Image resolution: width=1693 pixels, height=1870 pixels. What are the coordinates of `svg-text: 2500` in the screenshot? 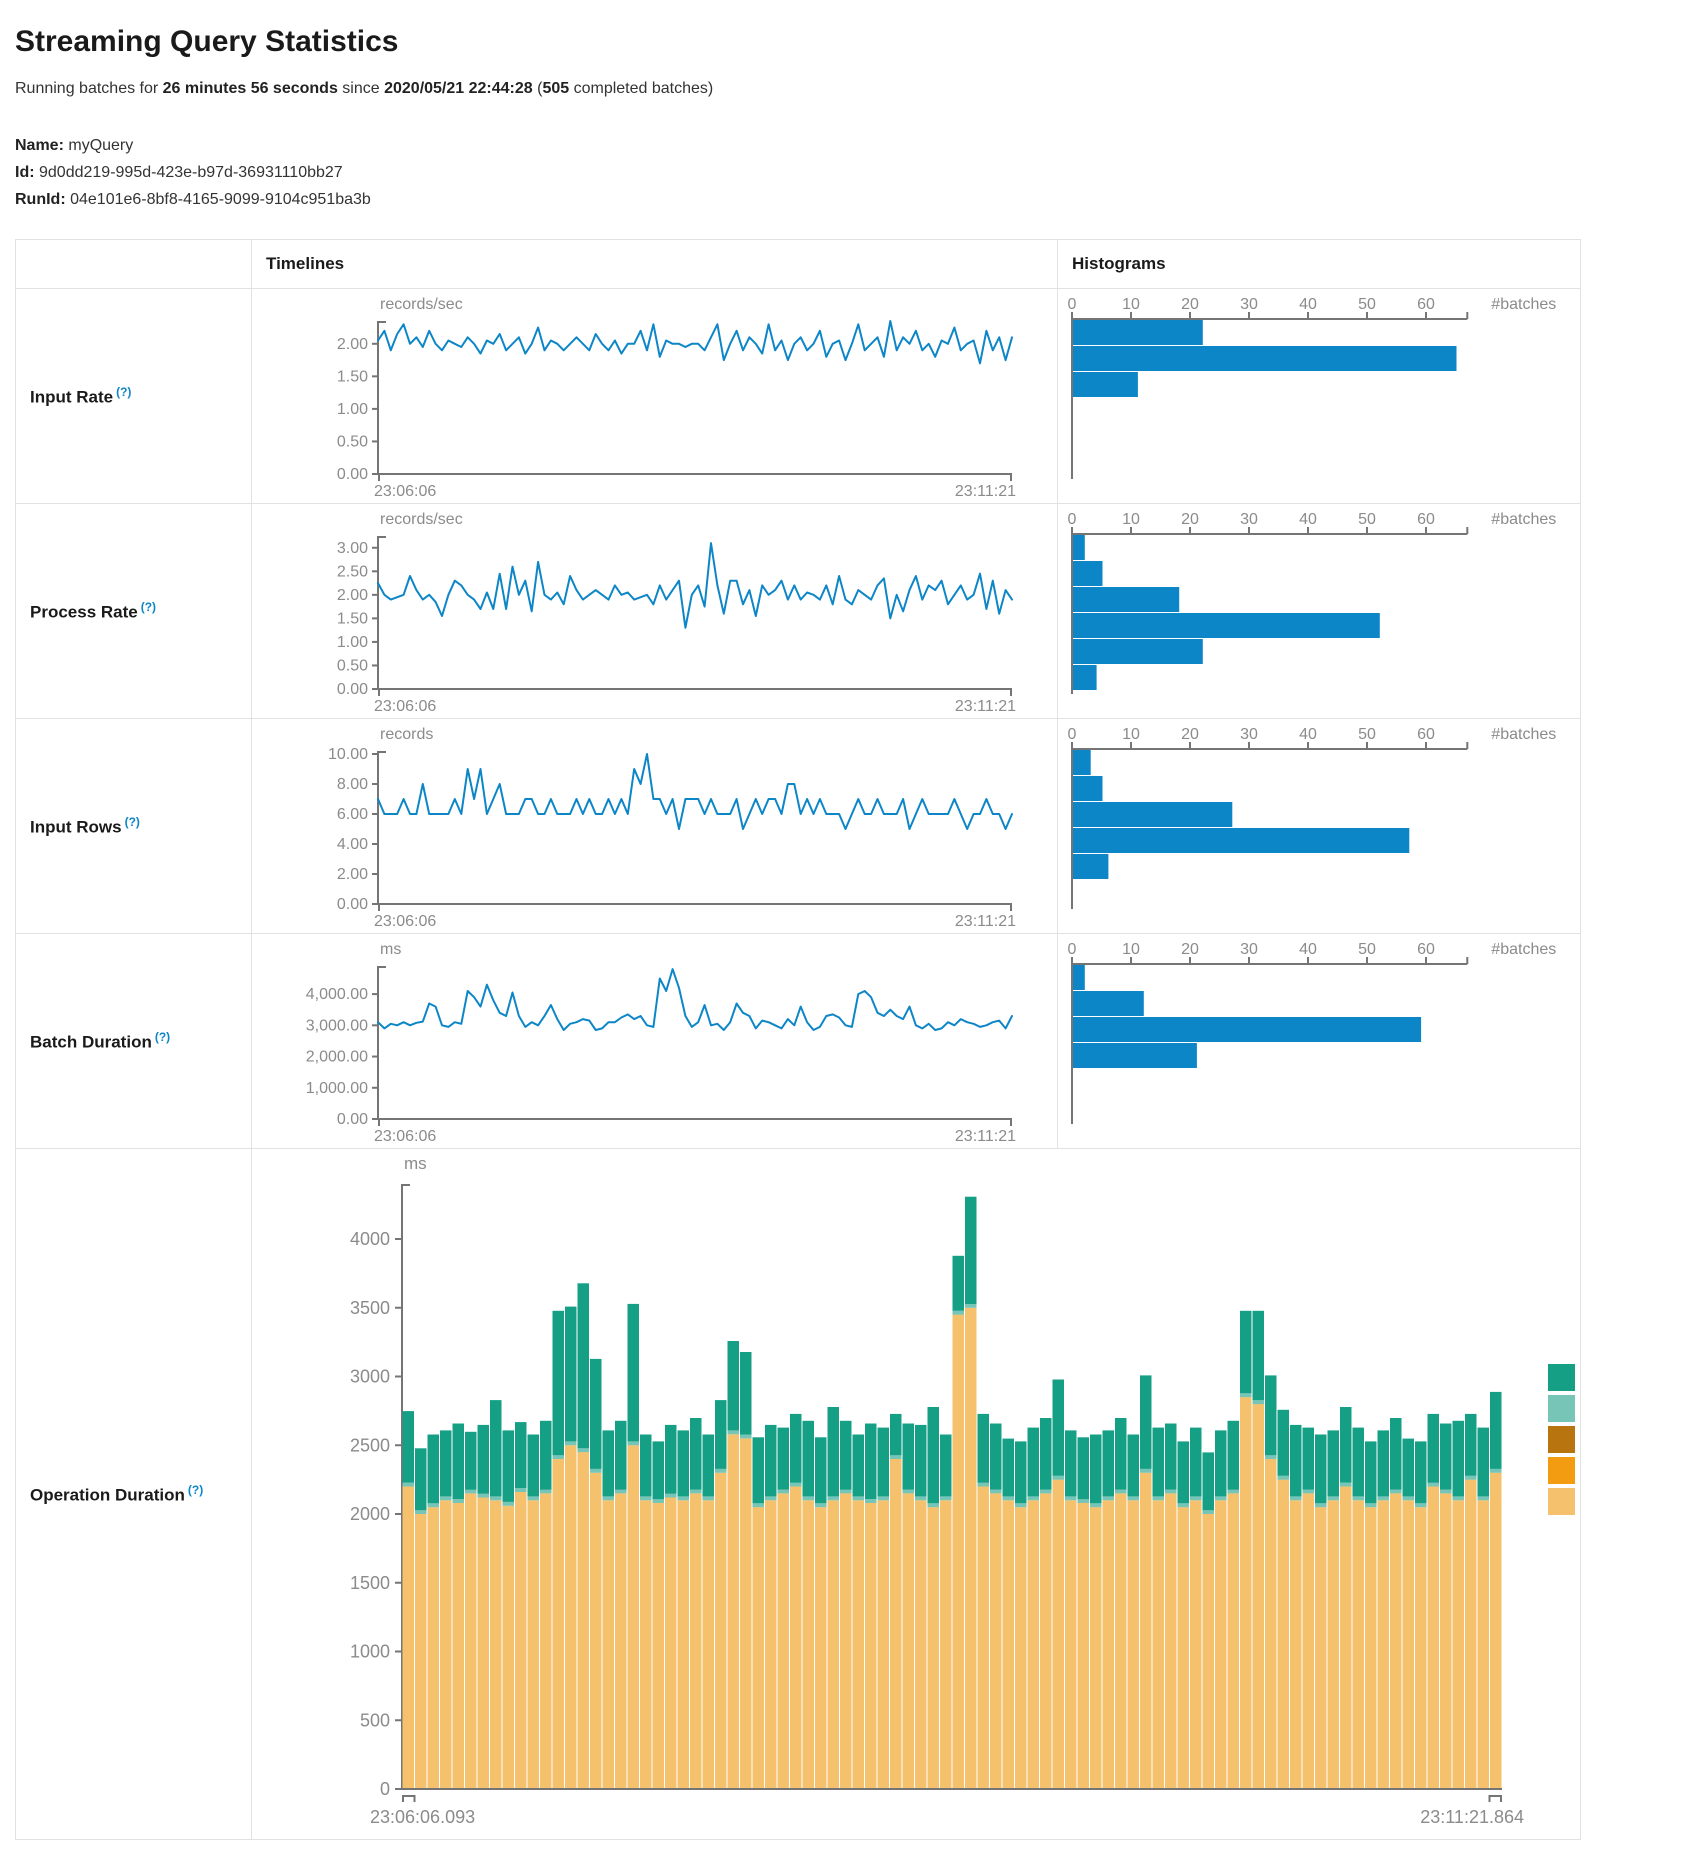 It's located at (370, 1445).